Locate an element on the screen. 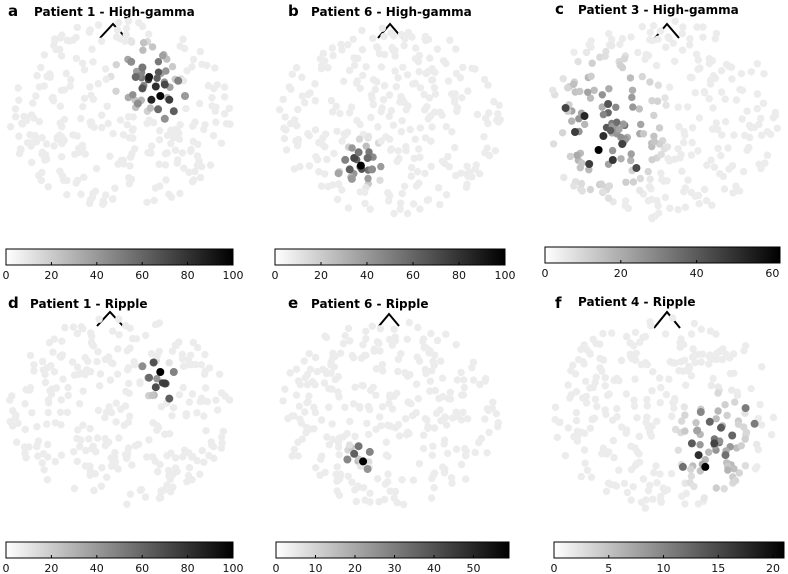 The width and height of the screenshot is (788, 574). colorbar-tick-label: 20 is located at coordinates (51, 275).